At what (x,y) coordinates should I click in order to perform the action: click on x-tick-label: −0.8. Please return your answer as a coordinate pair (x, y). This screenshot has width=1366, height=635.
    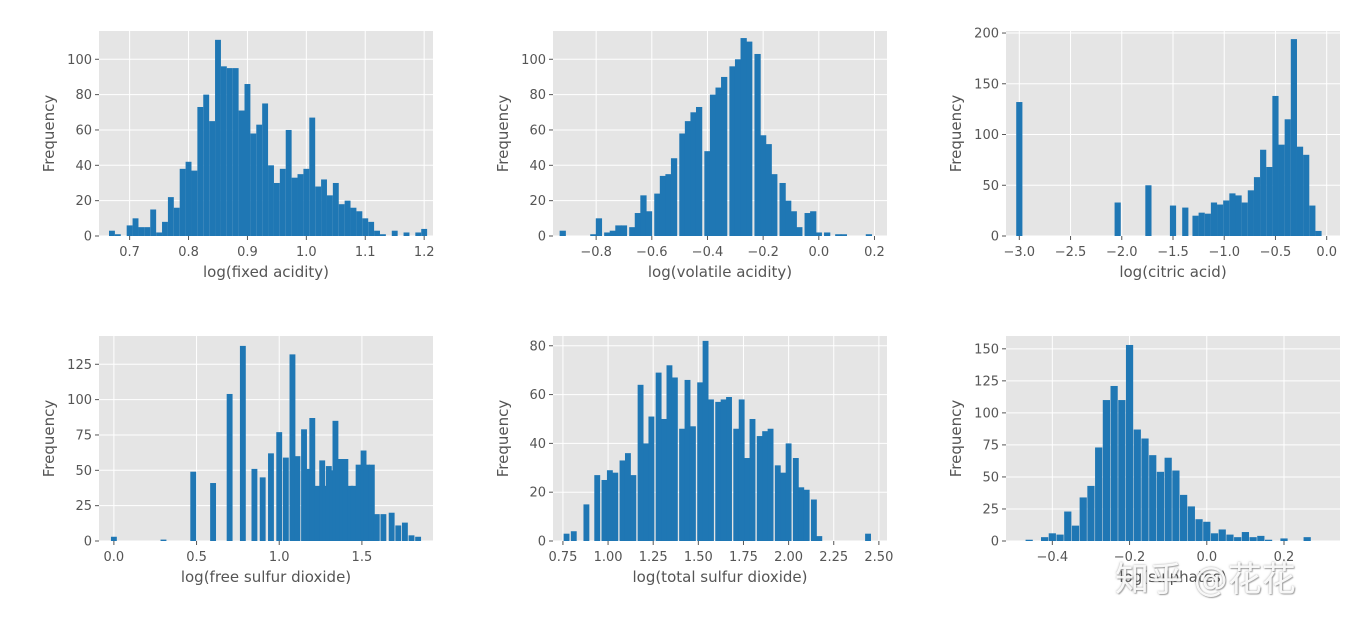
    Looking at the image, I should click on (596, 252).